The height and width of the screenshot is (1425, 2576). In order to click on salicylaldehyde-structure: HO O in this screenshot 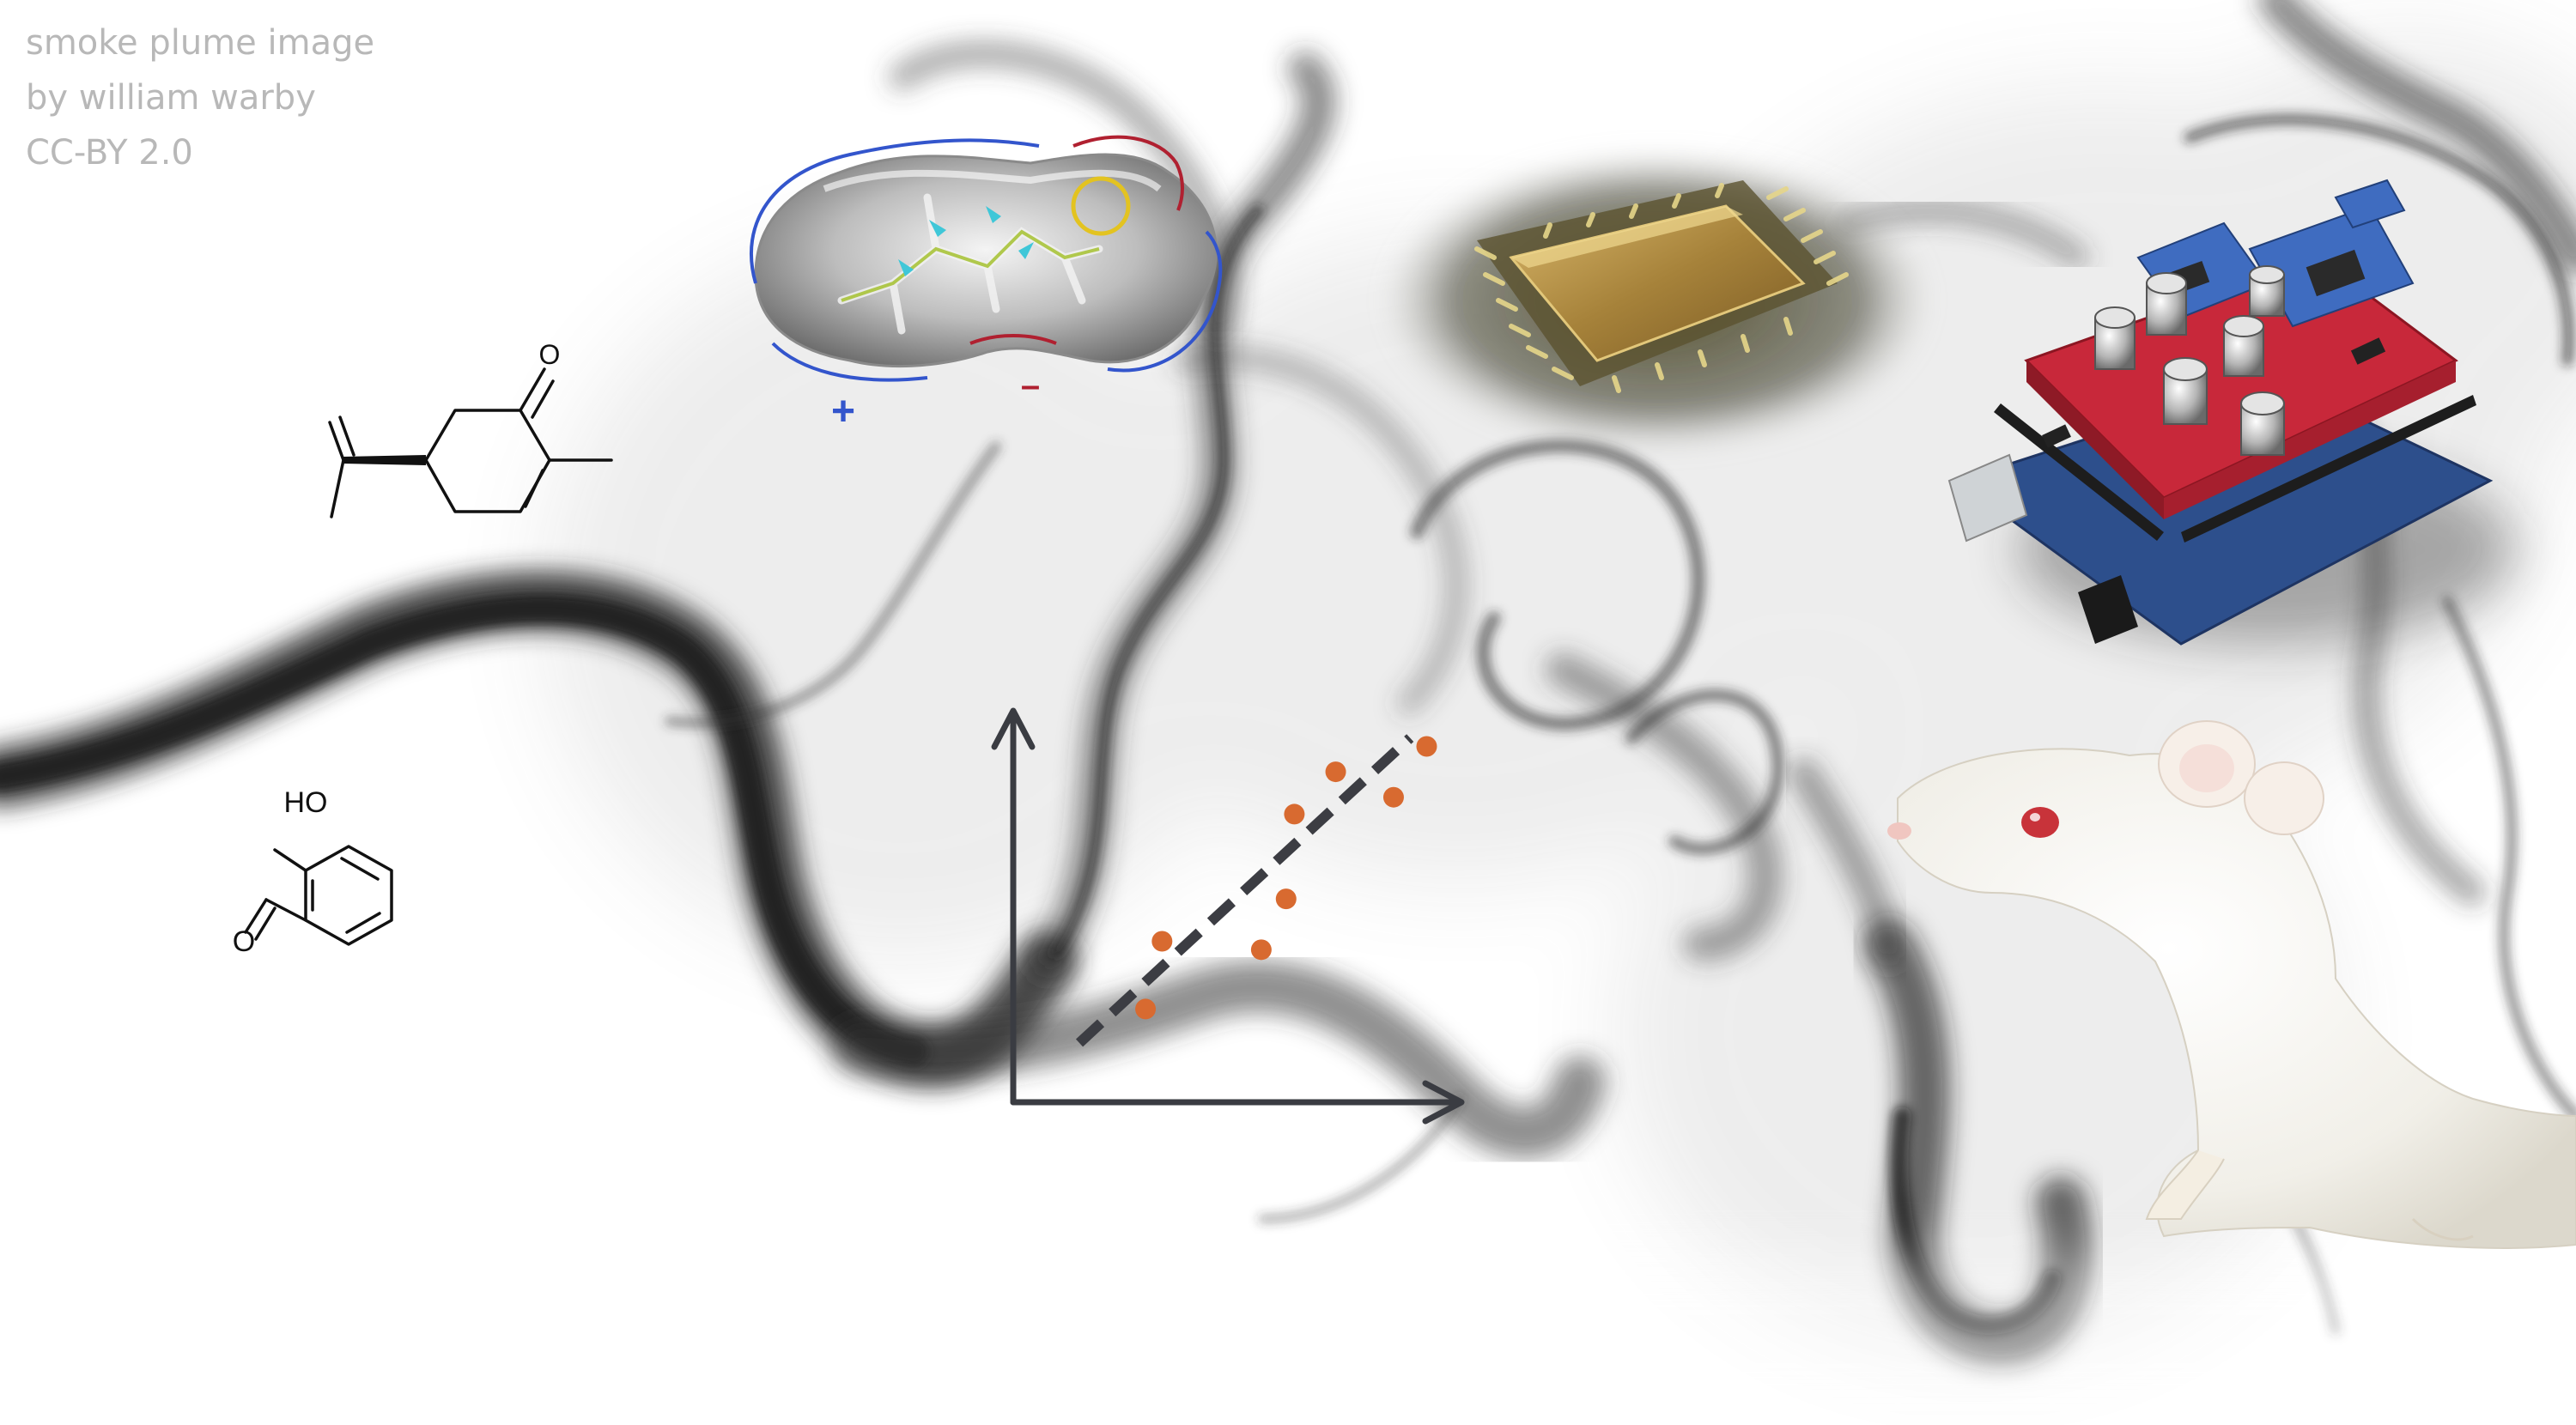, I will do `click(313, 872)`.